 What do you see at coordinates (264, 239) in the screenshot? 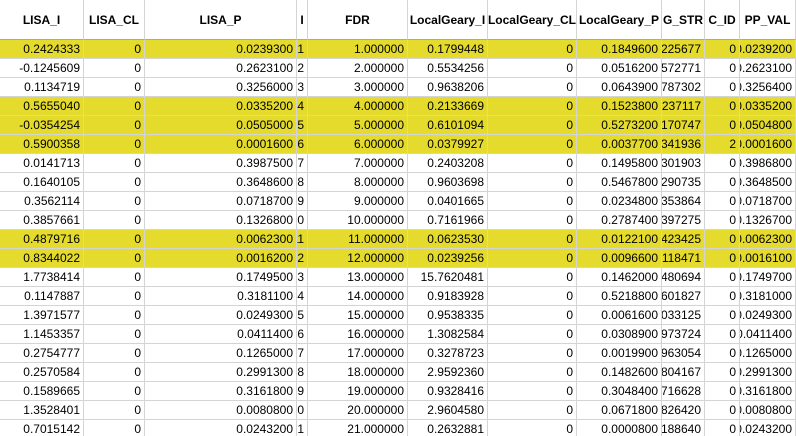
I see `cell-text: 0.0062300` at bounding box center [264, 239].